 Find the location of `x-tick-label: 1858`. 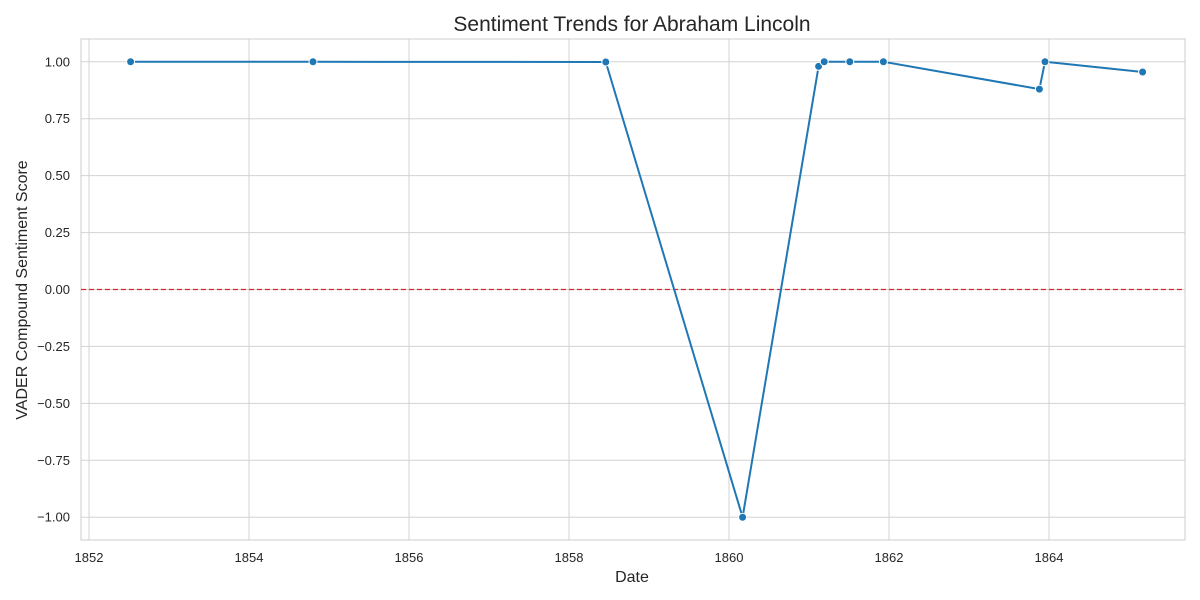

x-tick-label: 1858 is located at coordinates (569, 557).